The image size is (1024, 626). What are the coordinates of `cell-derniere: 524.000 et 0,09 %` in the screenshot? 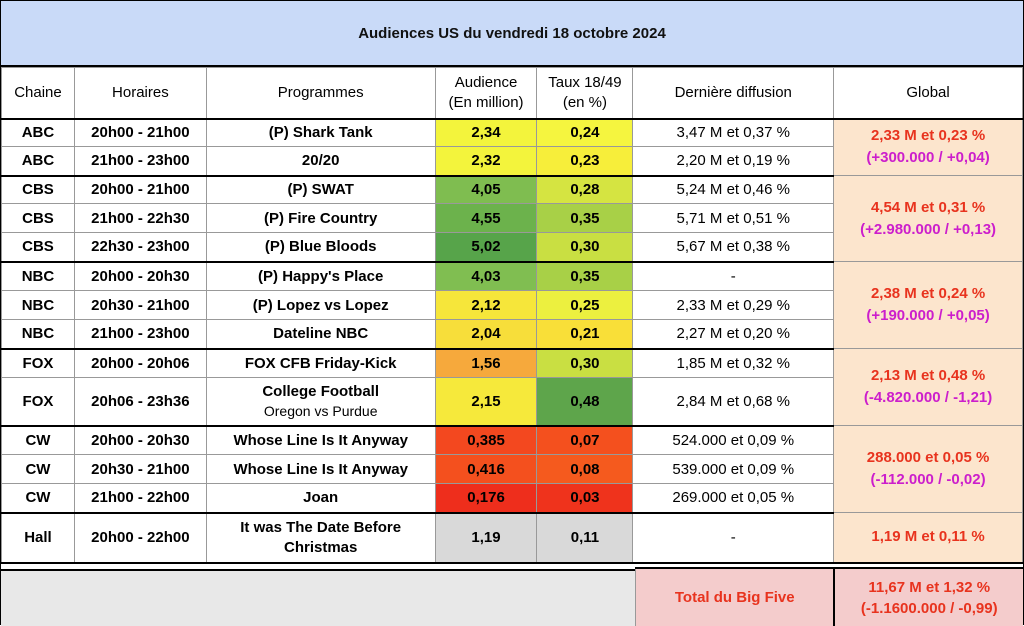 It's located at (733, 440).